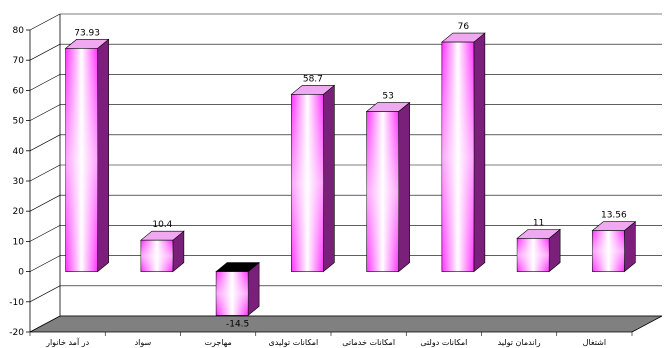 The height and width of the screenshot is (348, 664). What do you see at coordinates (16, 303) in the screenshot?
I see `y-tick-label: -10` at bounding box center [16, 303].